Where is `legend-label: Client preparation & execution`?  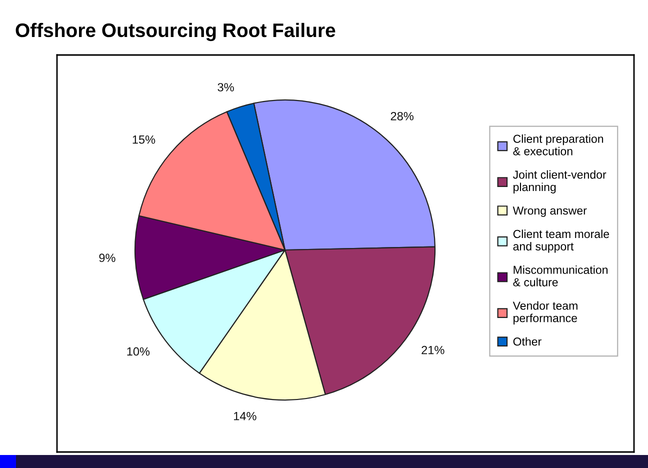
legend-label: Client preparation & execution is located at coordinates (558, 145).